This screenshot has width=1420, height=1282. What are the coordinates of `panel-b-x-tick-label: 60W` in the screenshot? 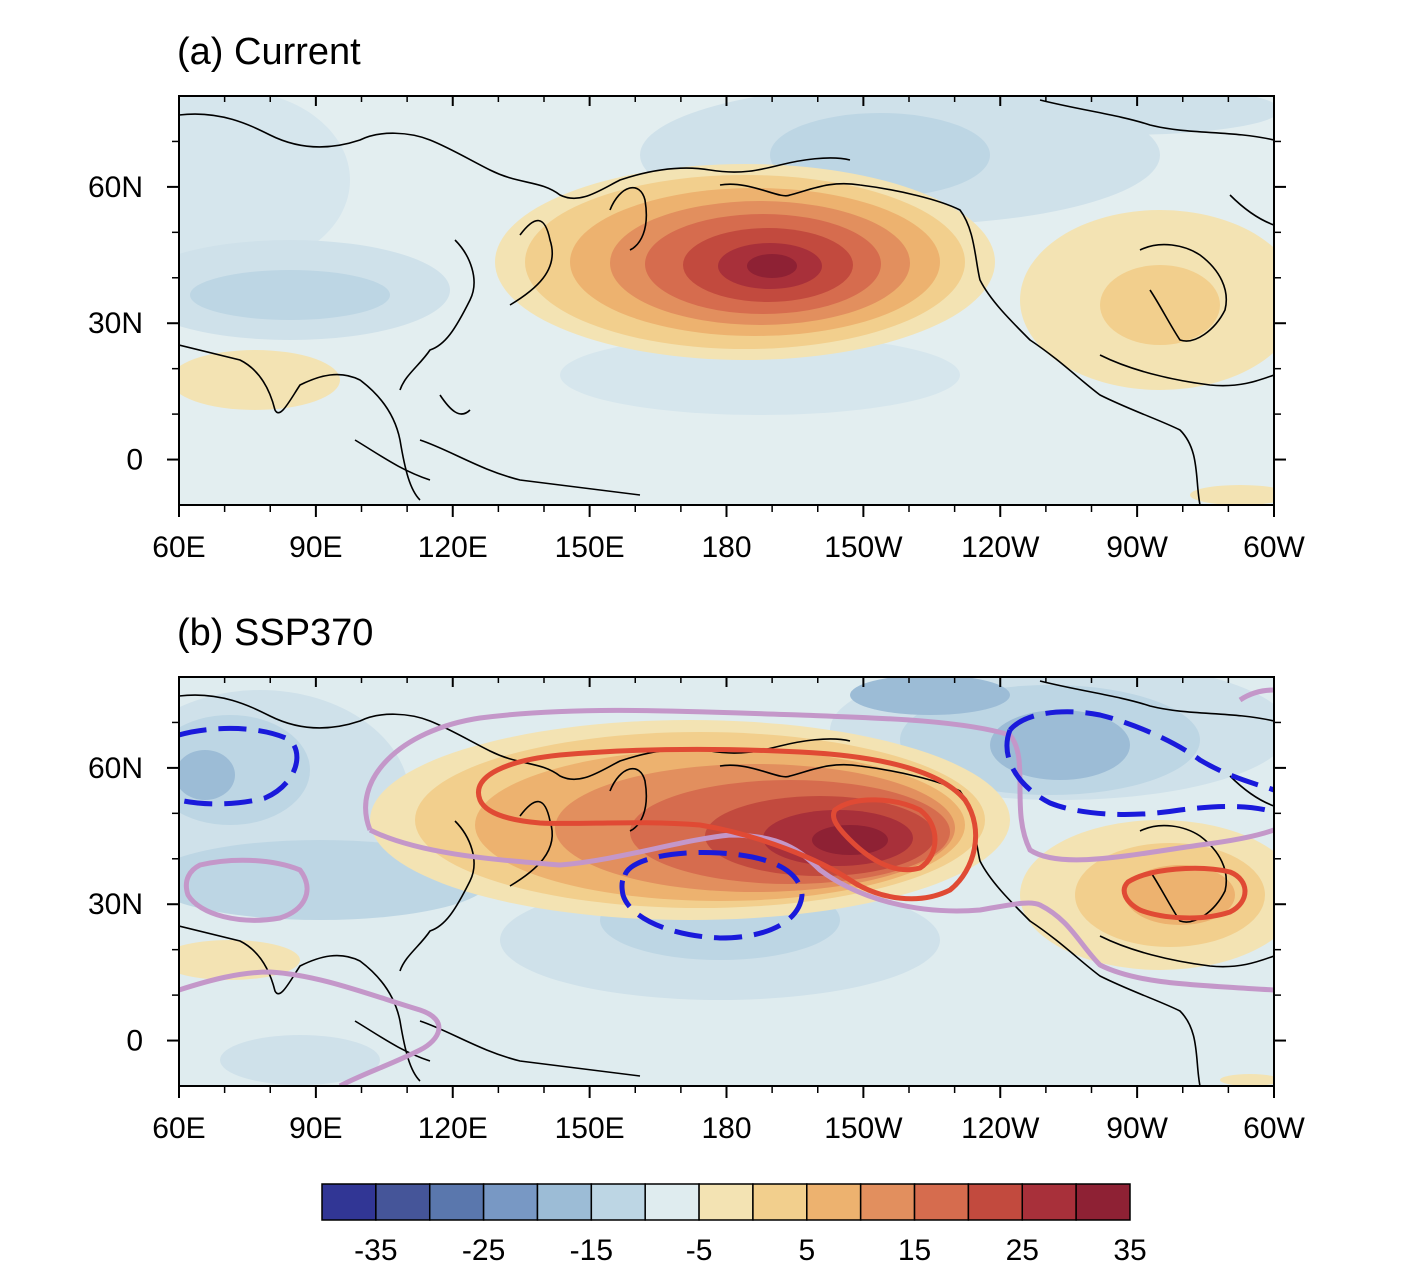 It's located at (1274, 1128).